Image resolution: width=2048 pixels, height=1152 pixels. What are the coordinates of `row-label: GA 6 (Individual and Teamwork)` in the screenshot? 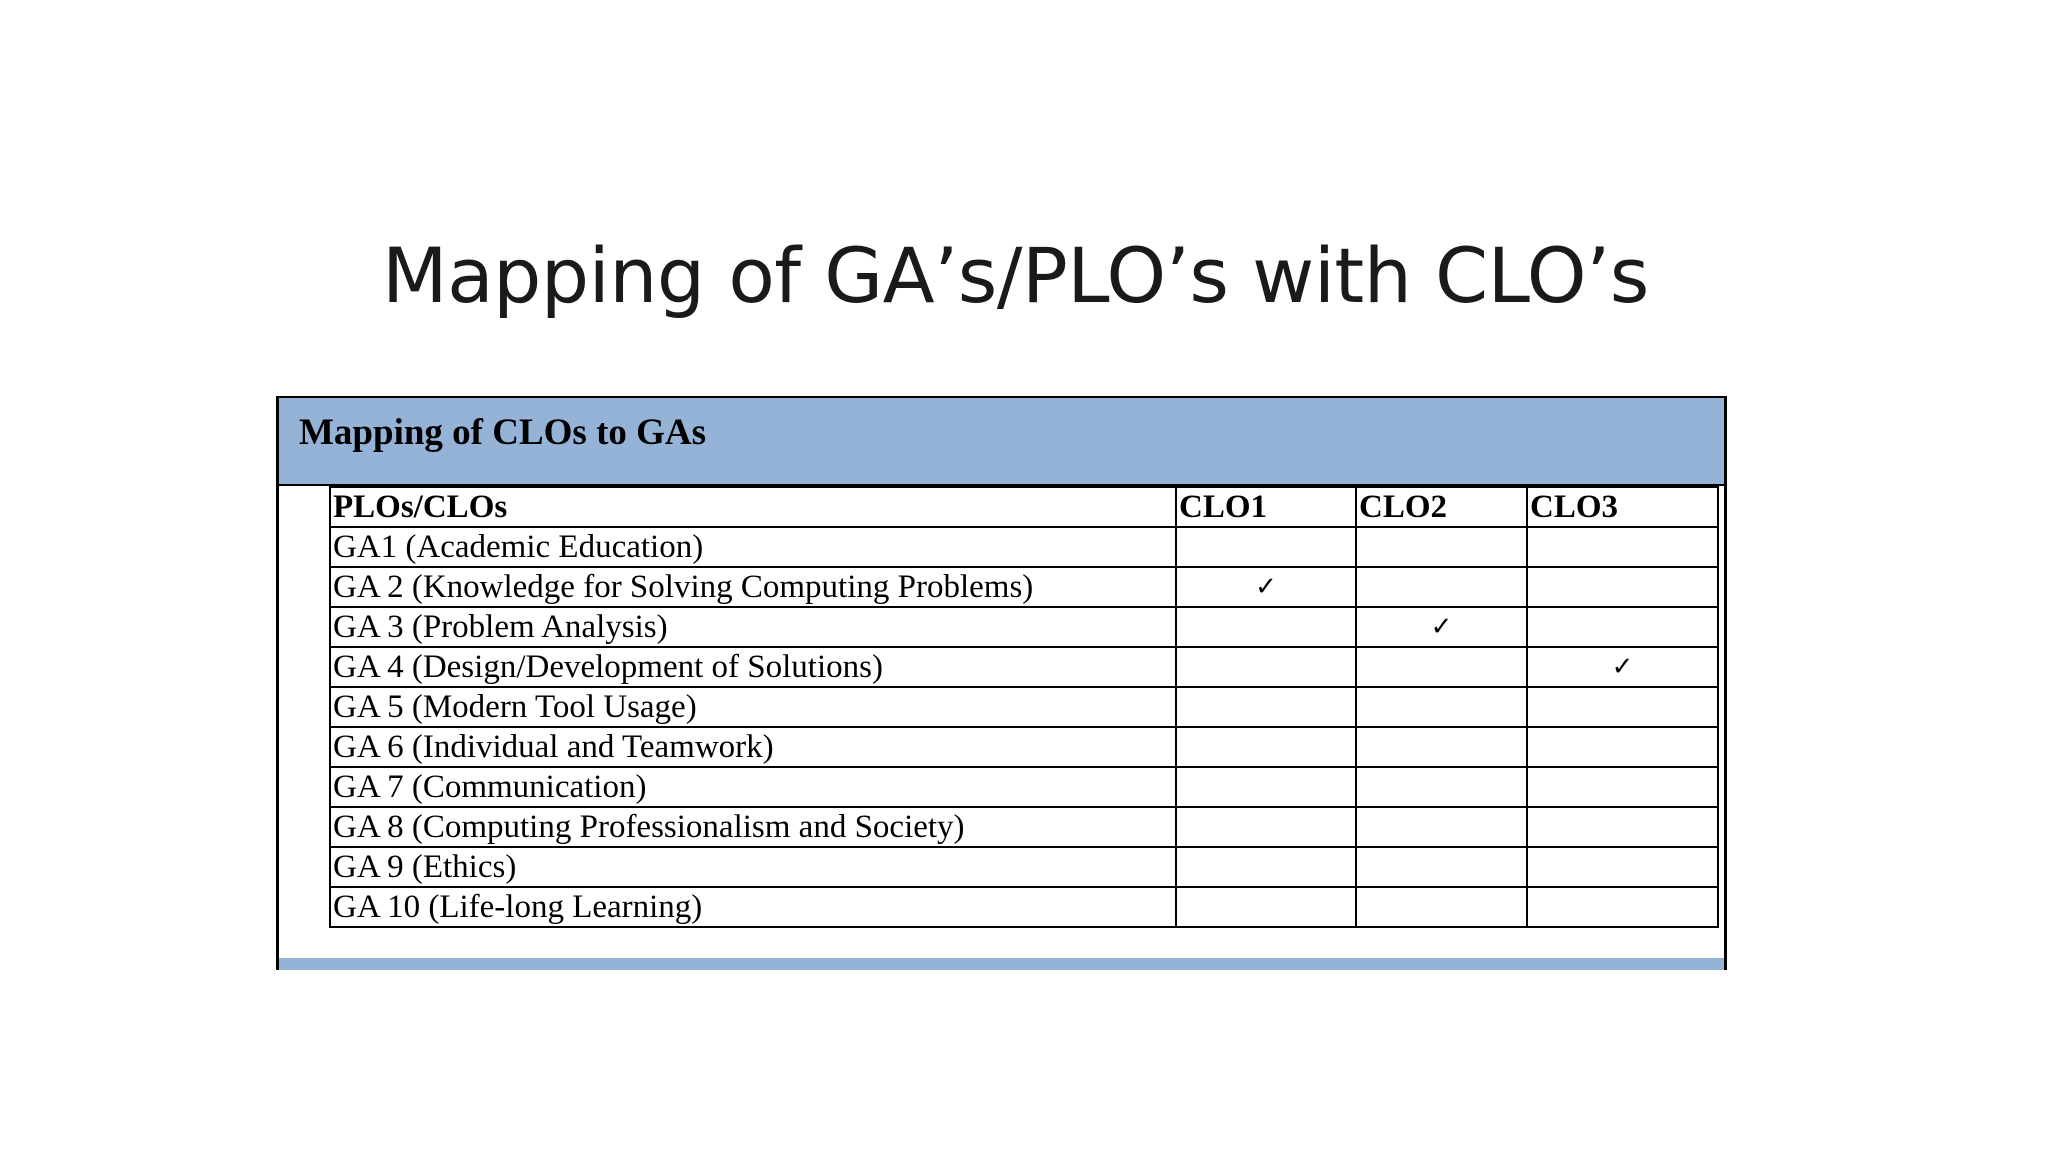 It's located at (753, 747).